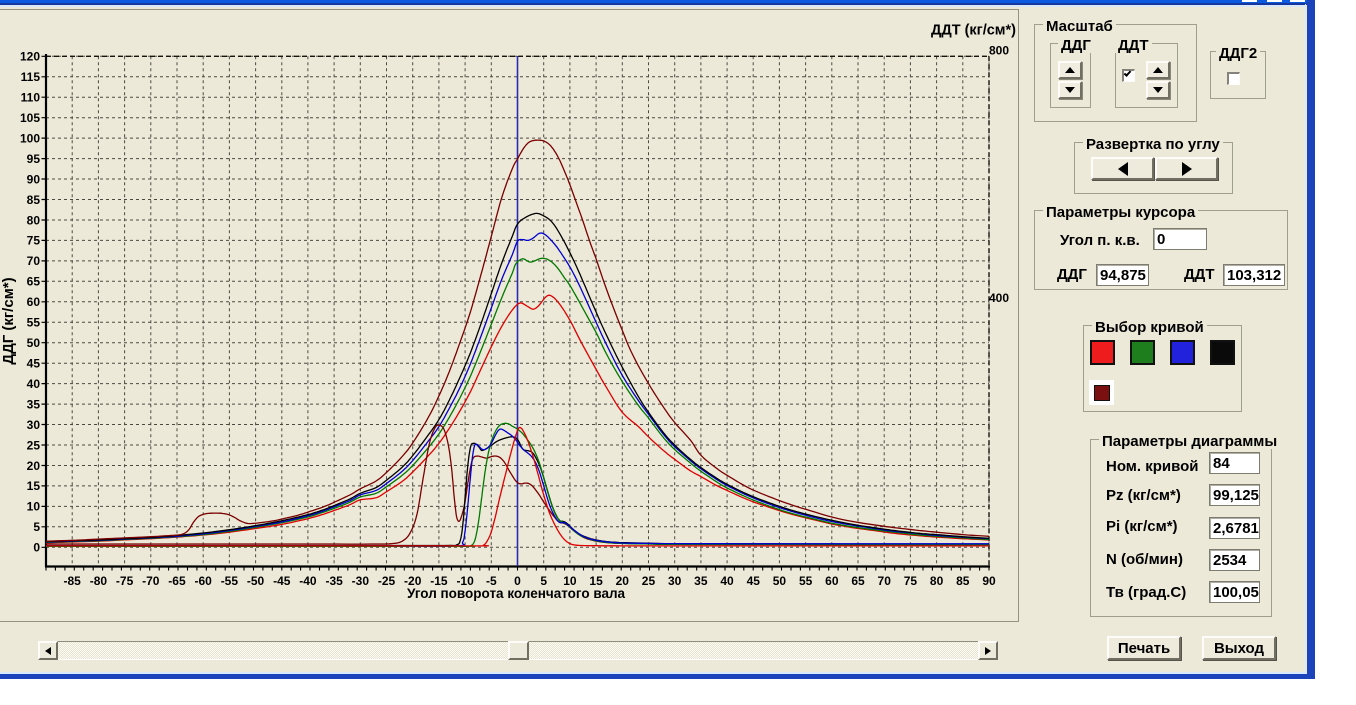  What do you see at coordinates (413, 581) in the screenshot?
I see `svg-text: -20` at bounding box center [413, 581].